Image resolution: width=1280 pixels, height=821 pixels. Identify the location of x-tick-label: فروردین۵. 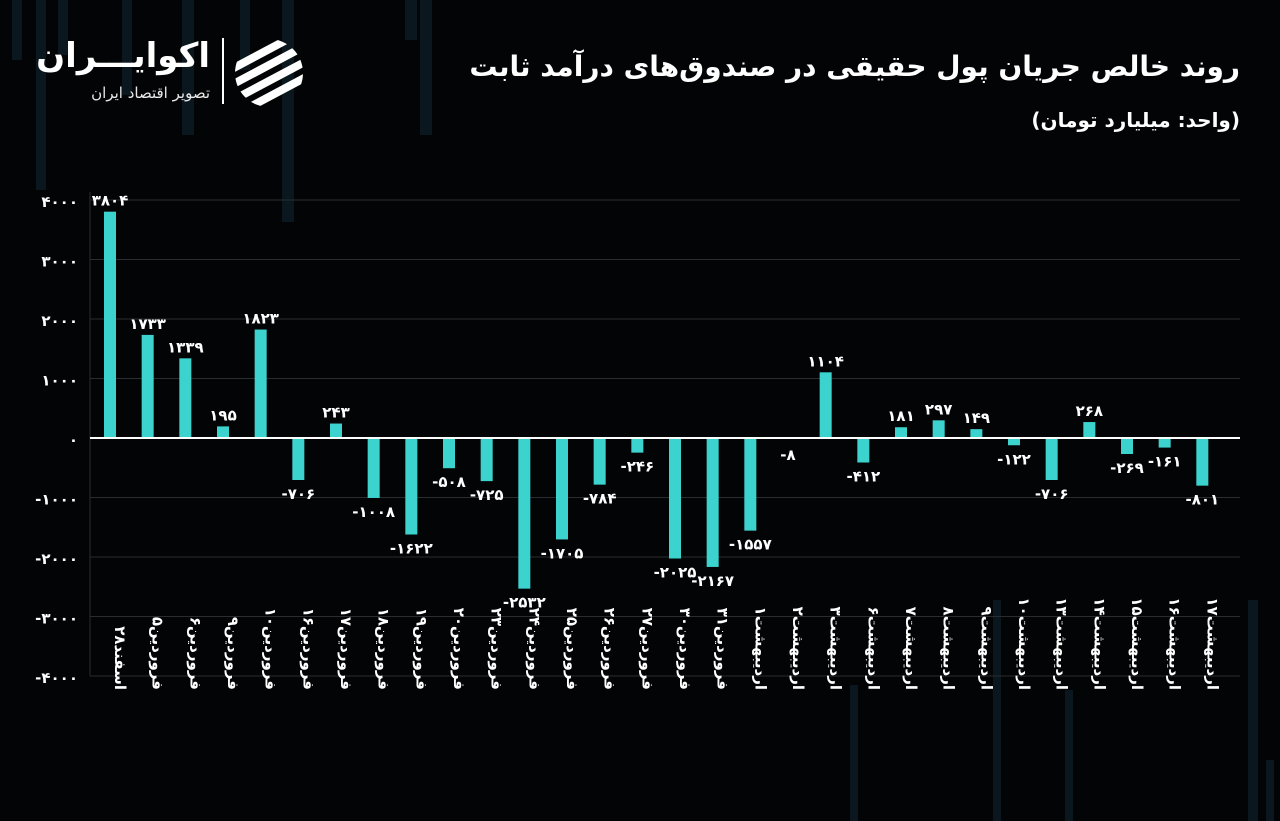
(158, 653).